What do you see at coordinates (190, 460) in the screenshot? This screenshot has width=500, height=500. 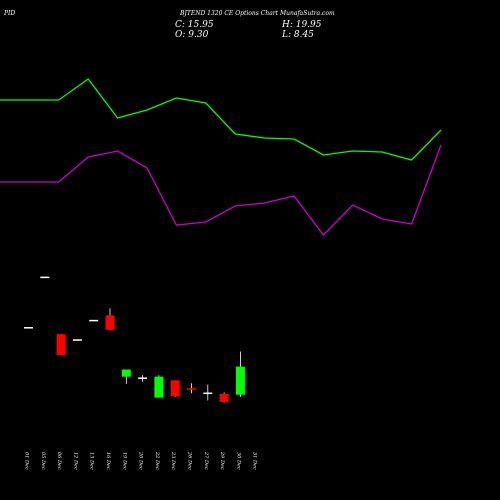 I see `x-tick-label: 26 Dec` at bounding box center [190, 460].